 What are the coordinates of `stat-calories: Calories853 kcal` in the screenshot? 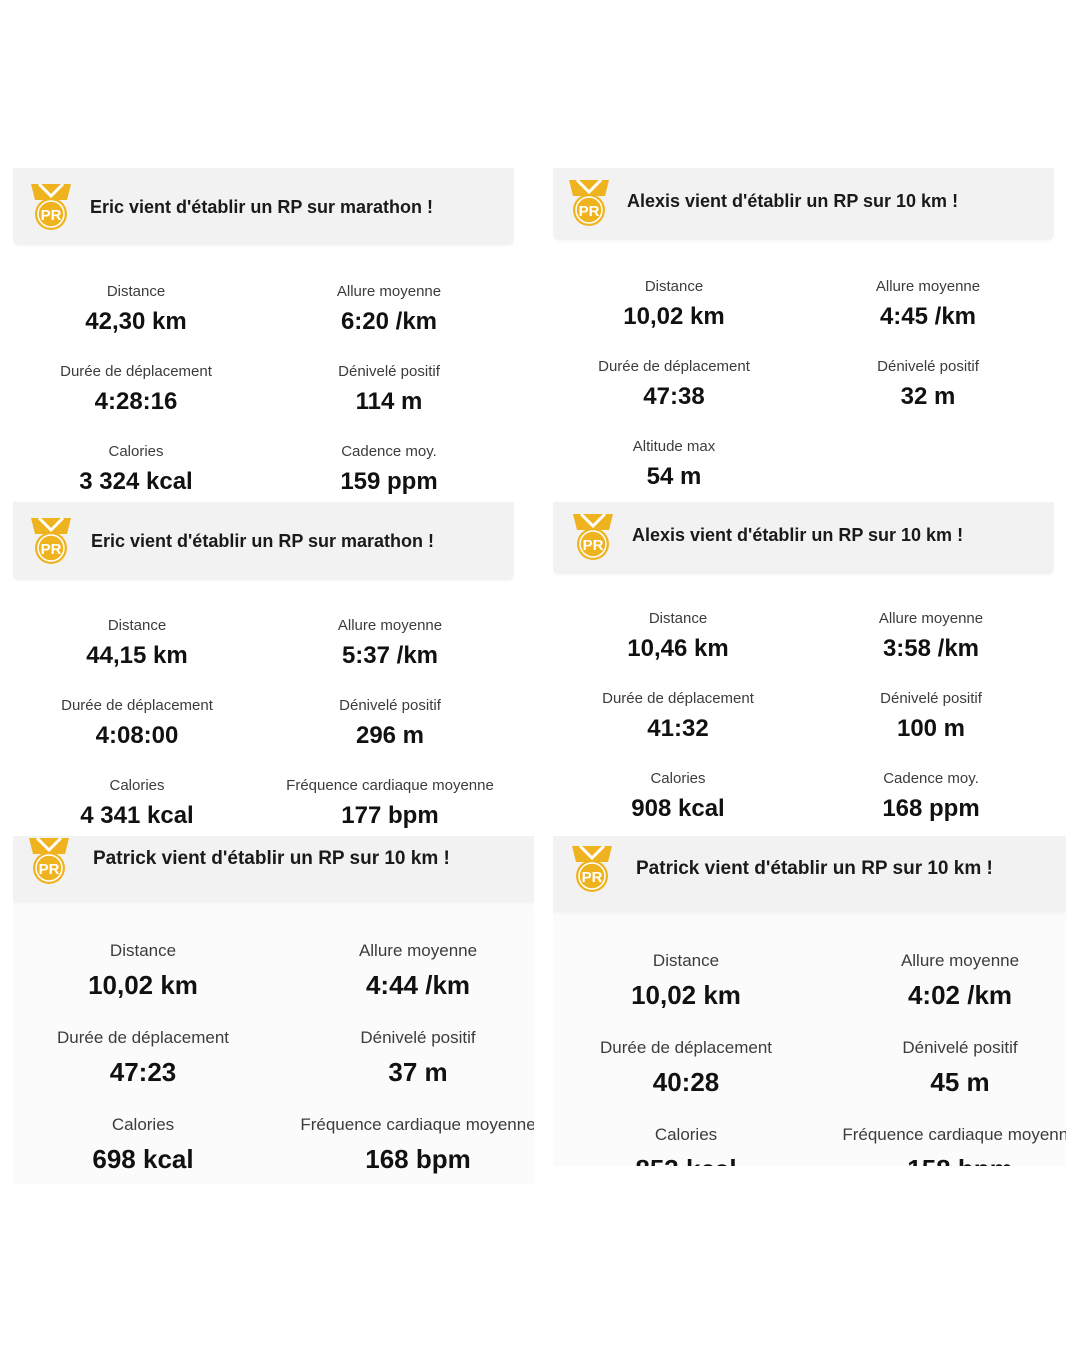 It's located at (685, 1145).